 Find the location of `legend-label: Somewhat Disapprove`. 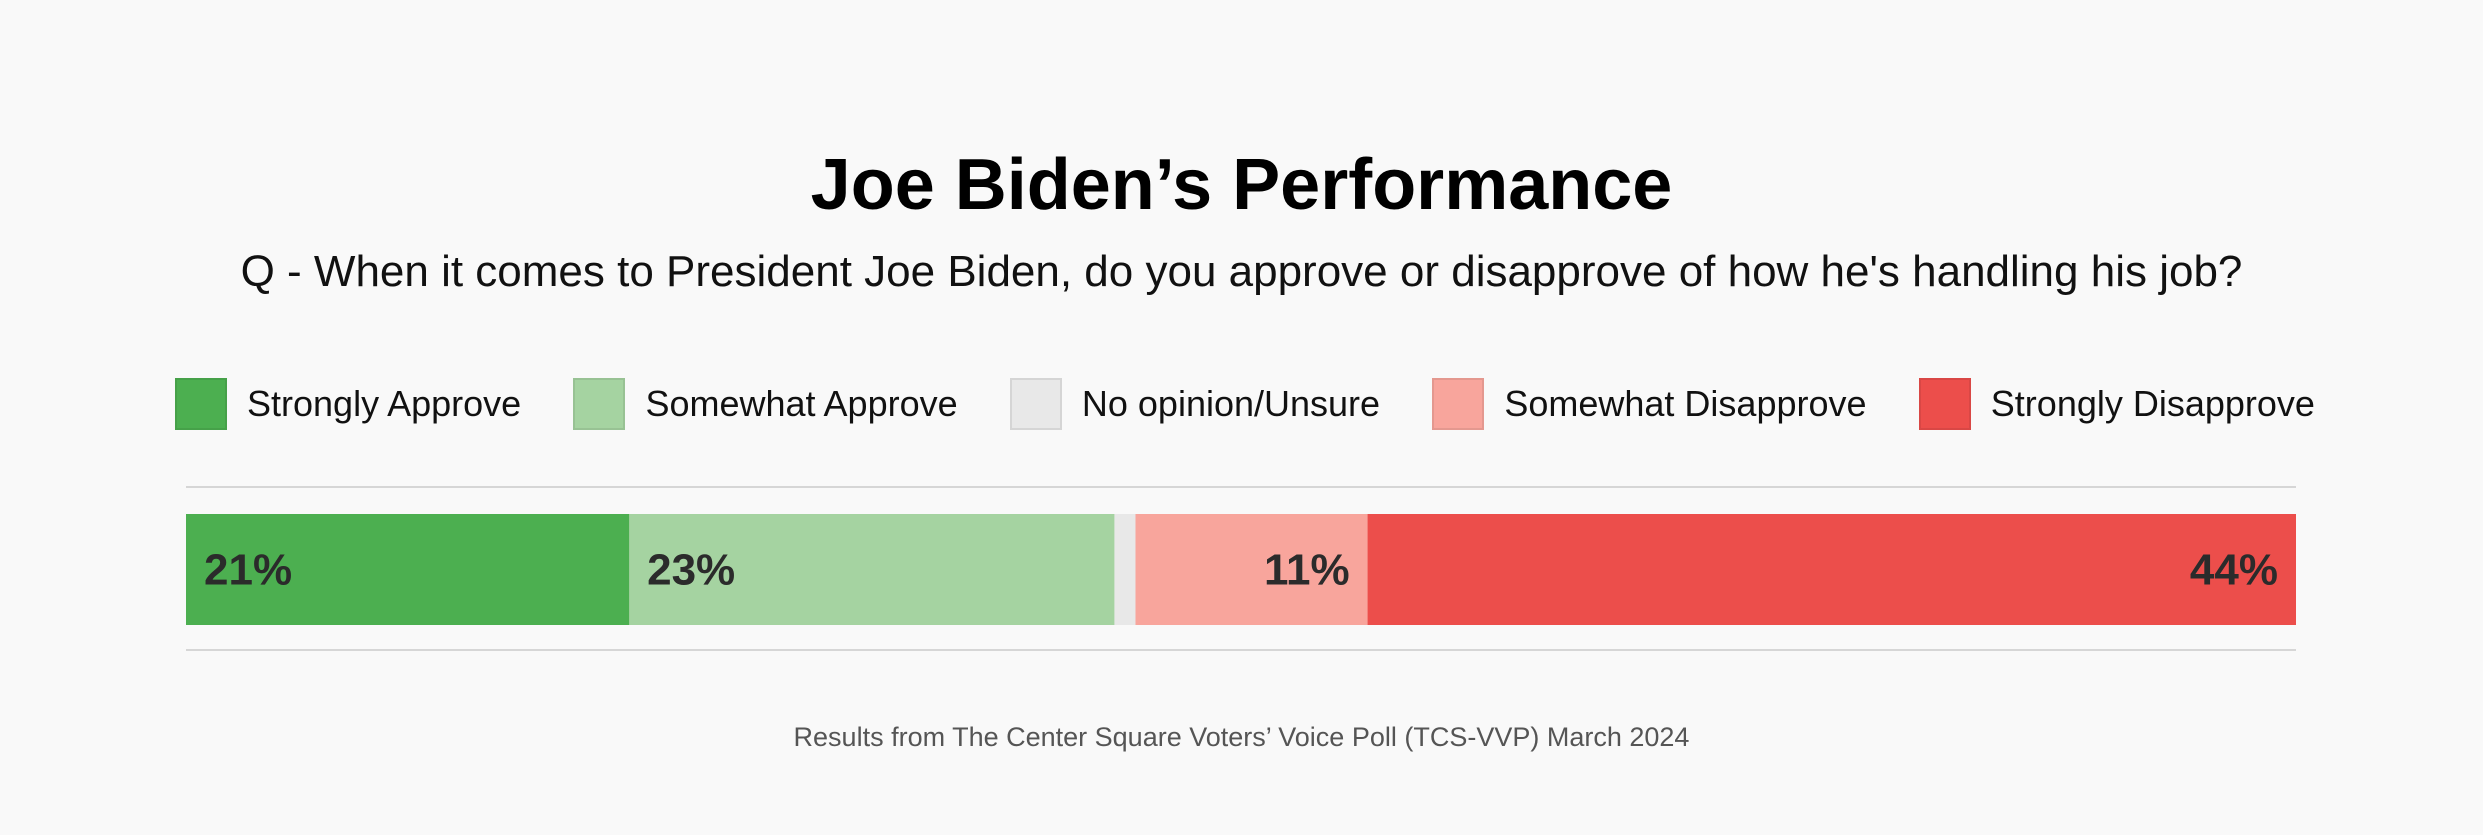

legend-label: Somewhat Disapprove is located at coordinates (1685, 403).